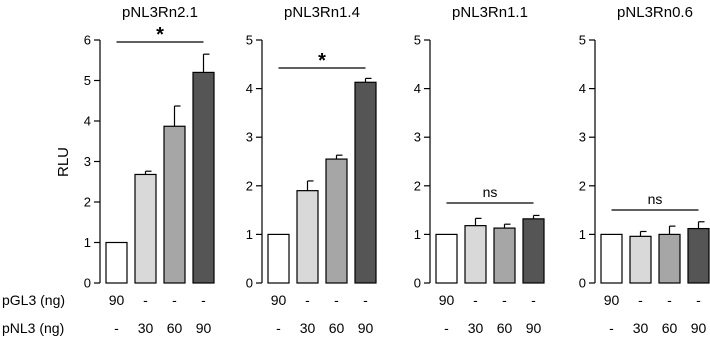 This screenshot has height=344, width=710. Describe the element at coordinates (351, 300) in the screenshot. I see `condition-row-1: pGL3 (ng) 90 - - - 90 - - - 90 - - - 90 - - -` at that location.